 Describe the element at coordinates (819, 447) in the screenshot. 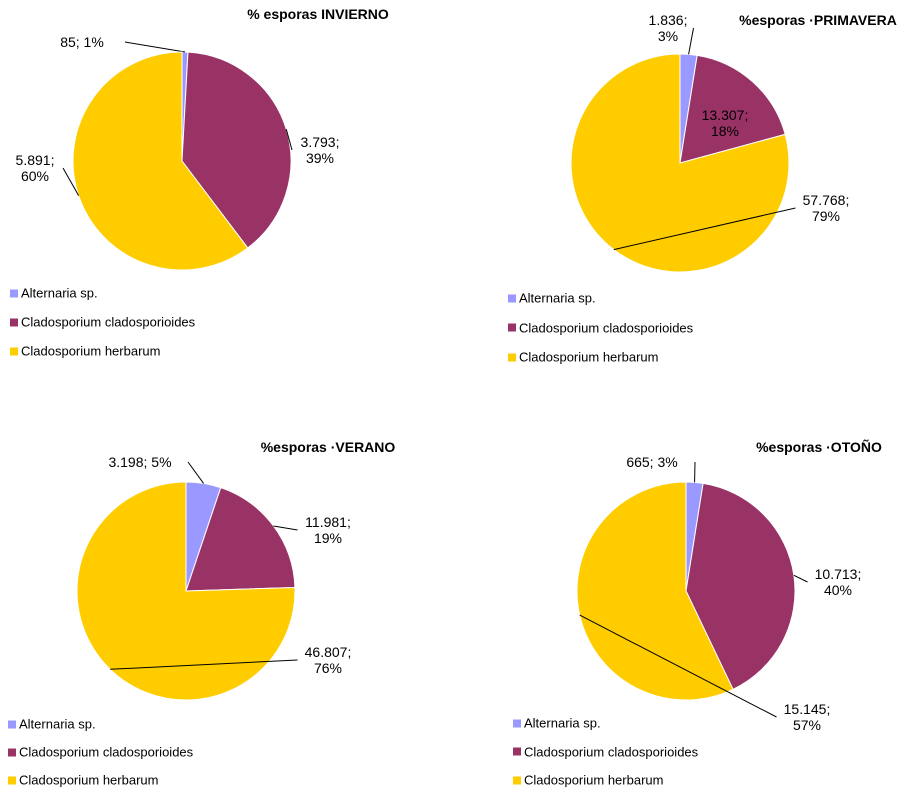

I see `chart-title: %esporas ·OTOÑO` at that location.